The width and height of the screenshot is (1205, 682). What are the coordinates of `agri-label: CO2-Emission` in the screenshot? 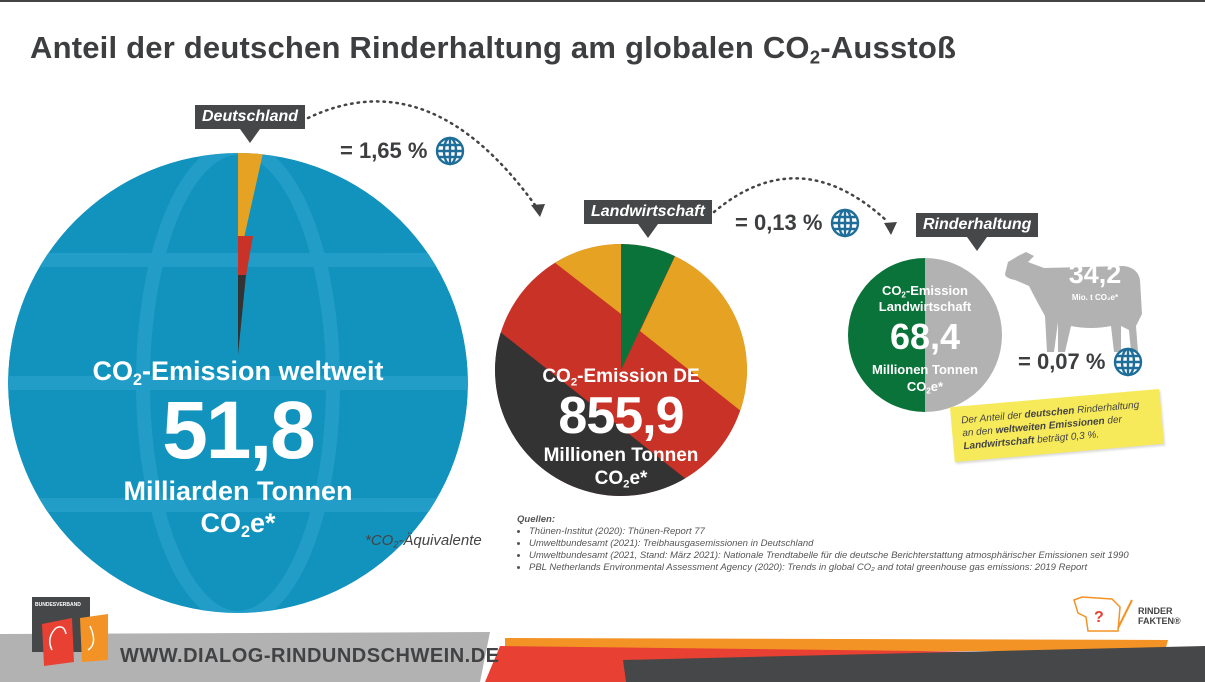 It's located at (925, 291).